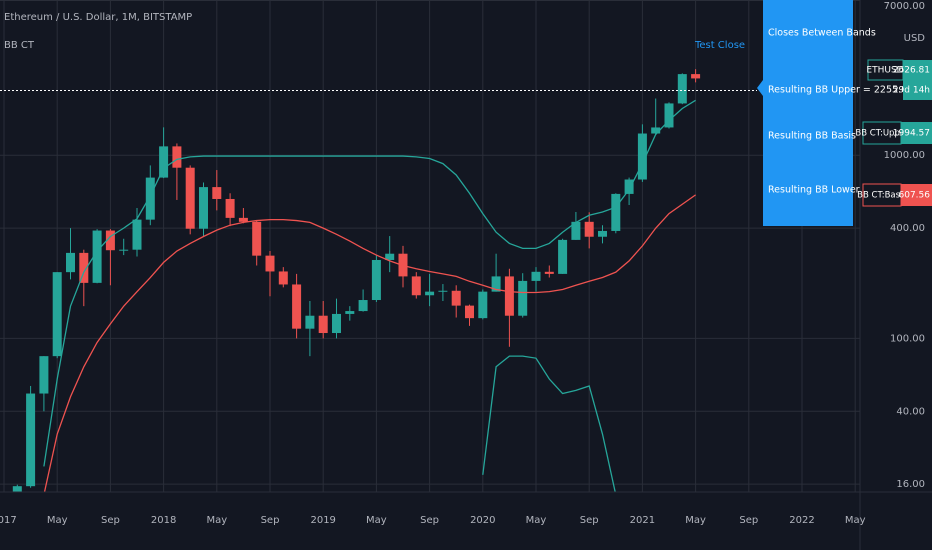 This screenshot has width=932, height=550. Describe the element at coordinates (549, 423) in the screenshot. I see `band-line` at that location.